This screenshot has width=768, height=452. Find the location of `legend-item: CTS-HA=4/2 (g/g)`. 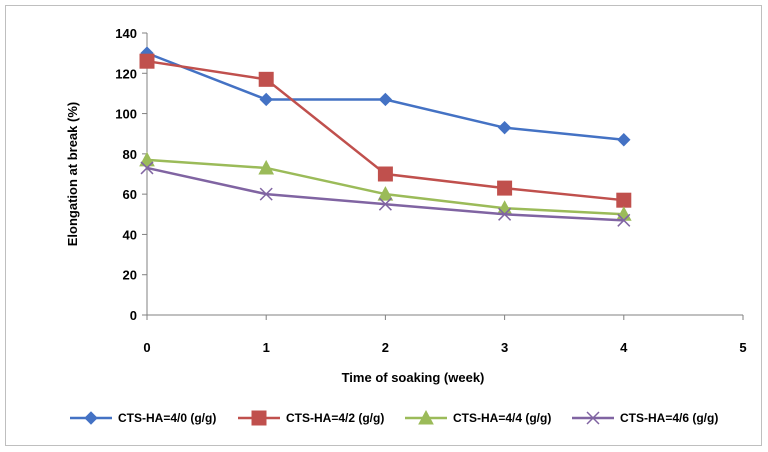

legend-item: CTS-HA=4/2 (g/g) is located at coordinates (311, 418).